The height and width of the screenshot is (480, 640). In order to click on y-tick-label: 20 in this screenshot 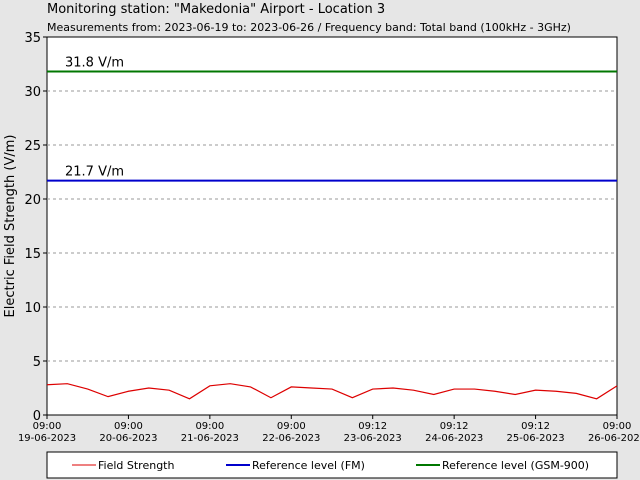, I will do `click(32, 200)`.